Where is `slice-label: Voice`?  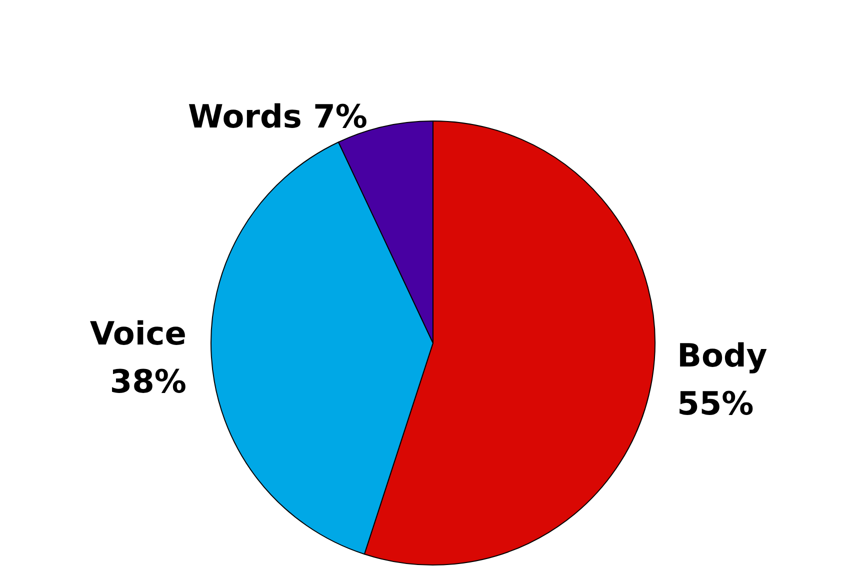 slice-label: Voice is located at coordinates (138, 333).